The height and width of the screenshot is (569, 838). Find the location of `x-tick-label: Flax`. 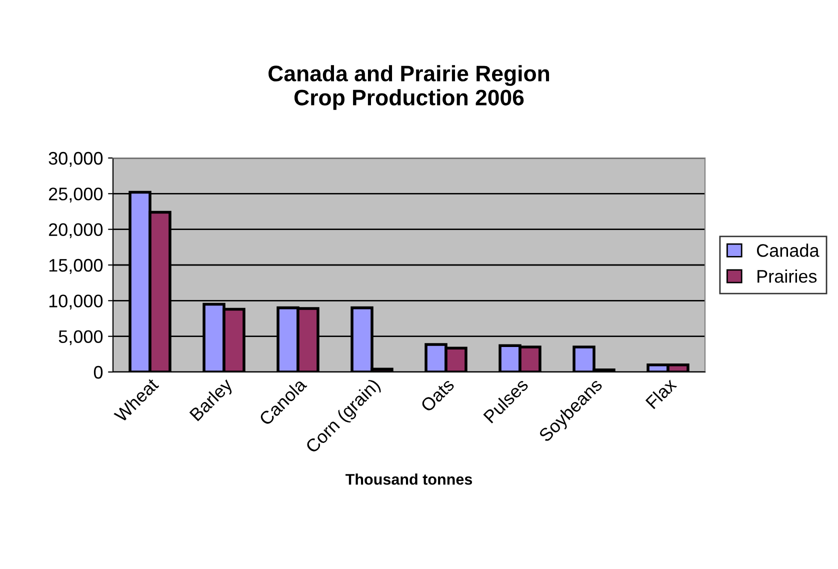

x-tick-label: Flax is located at coordinates (661, 393).